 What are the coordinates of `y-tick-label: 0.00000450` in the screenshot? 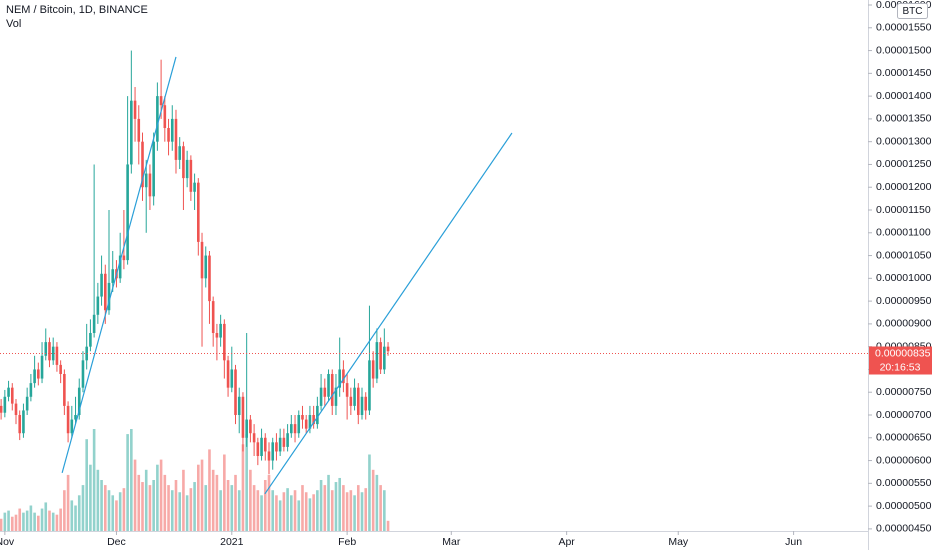 It's located at (904, 529).